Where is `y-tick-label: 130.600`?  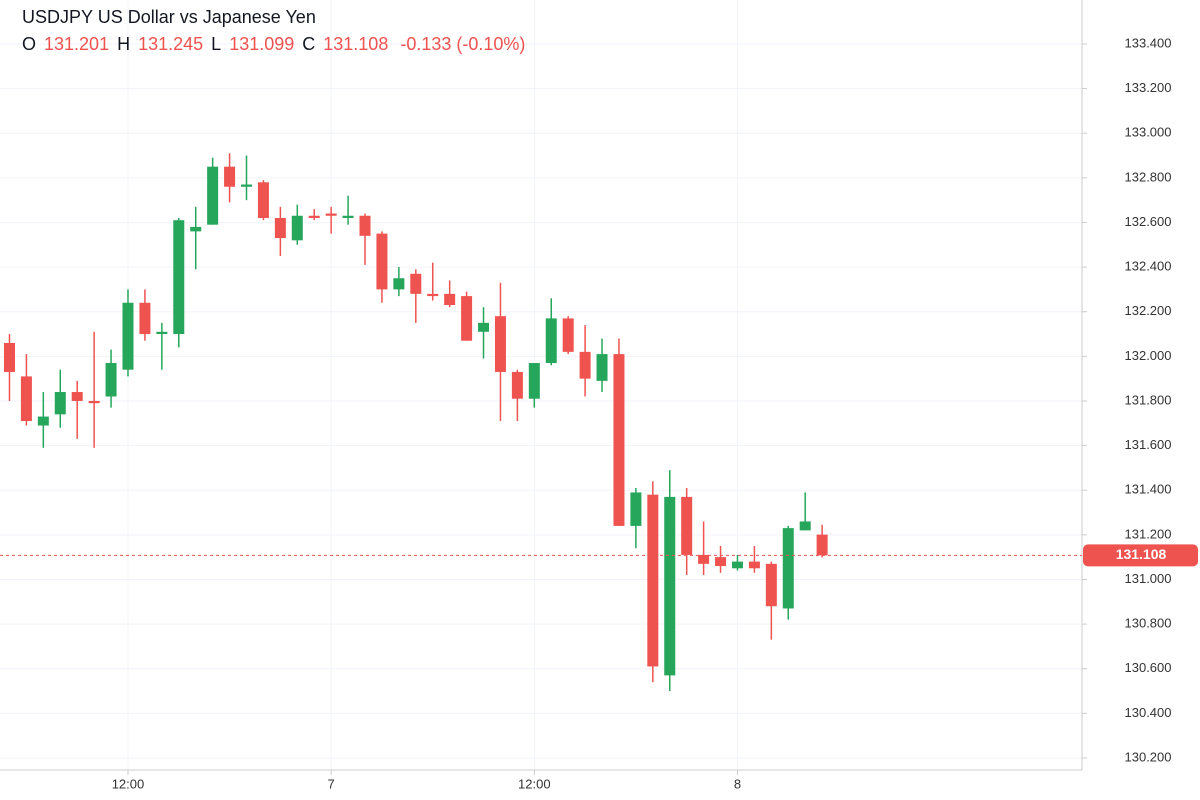 y-tick-label: 130.600 is located at coordinates (1148, 667).